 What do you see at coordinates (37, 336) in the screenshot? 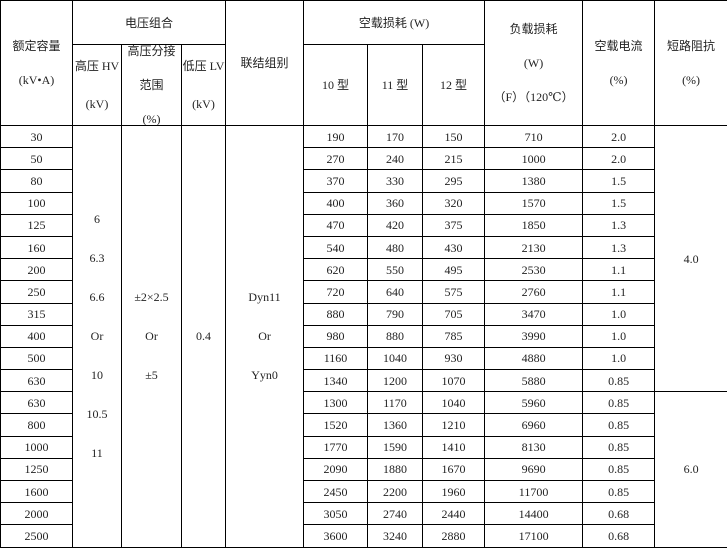
I see `cell-capacity: 400` at bounding box center [37, 336].